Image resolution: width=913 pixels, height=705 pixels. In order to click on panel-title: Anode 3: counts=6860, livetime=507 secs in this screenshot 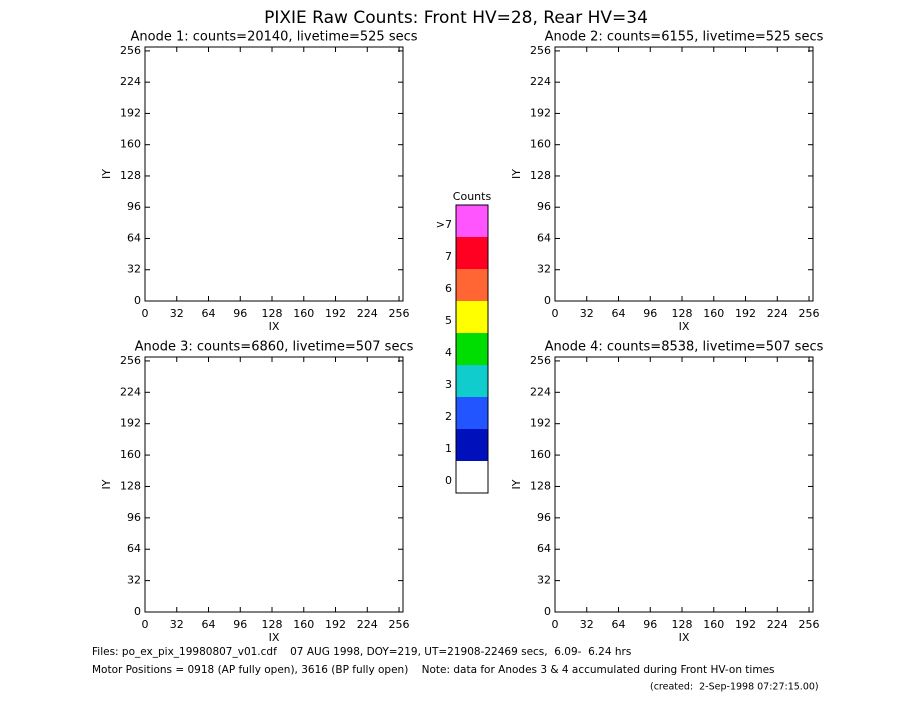, I will do `click(274, 347)`.